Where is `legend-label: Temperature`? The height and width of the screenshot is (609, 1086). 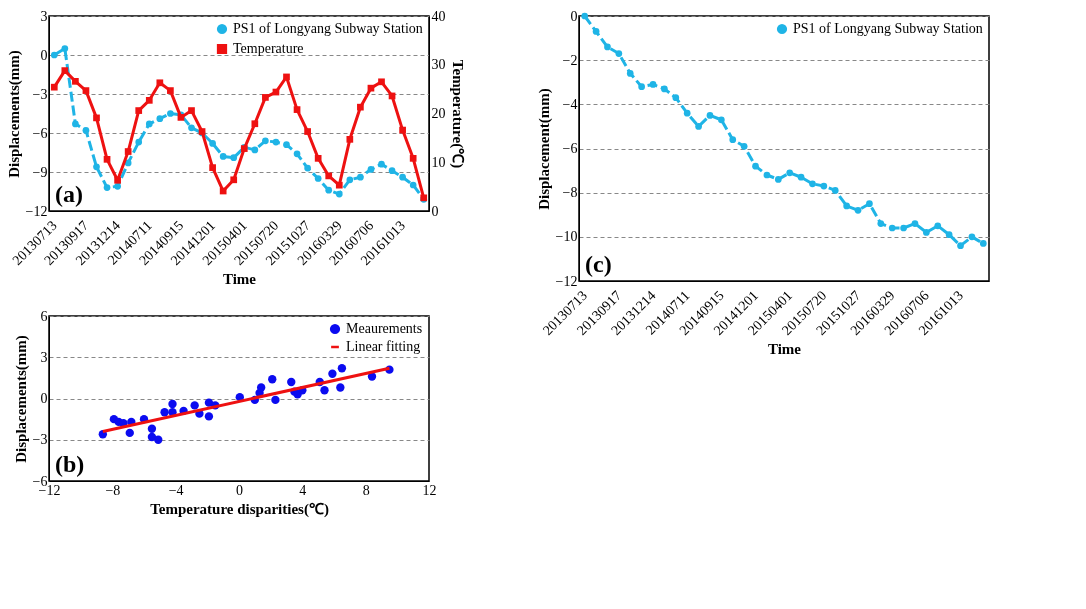
legend-label: Temperature is located at coordinates (268, 48).